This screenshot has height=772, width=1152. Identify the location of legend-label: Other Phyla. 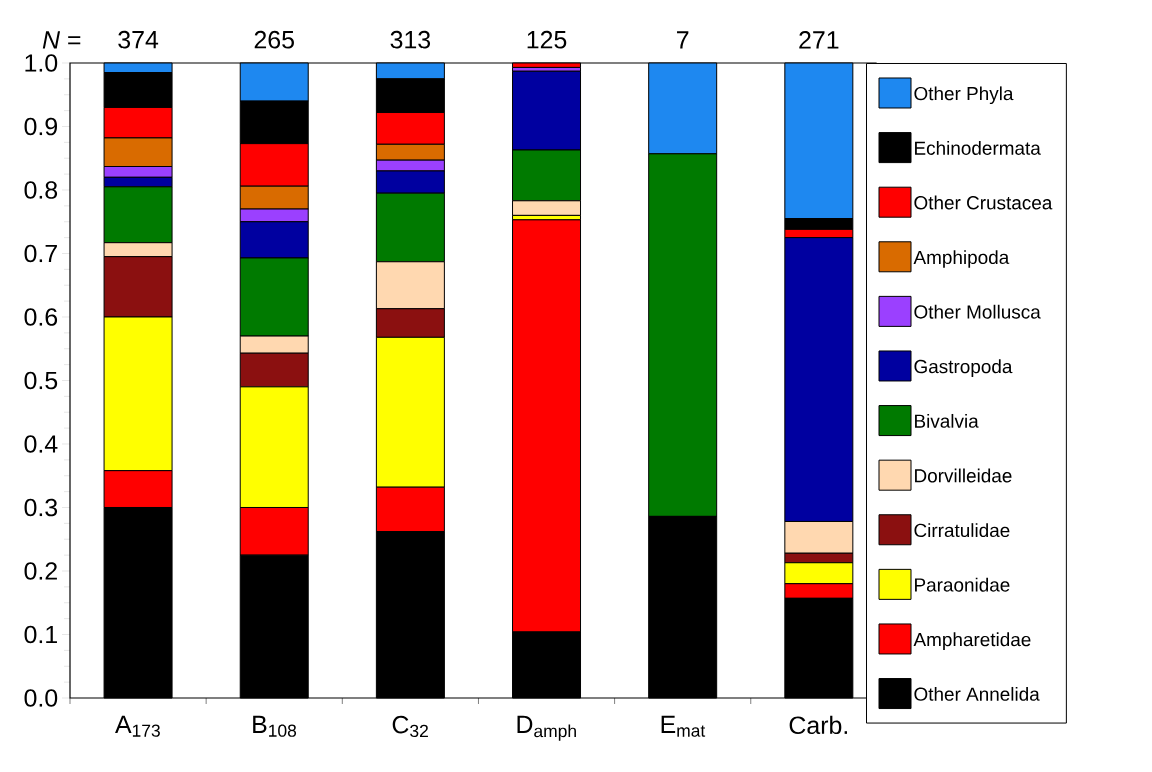
(964, 95).